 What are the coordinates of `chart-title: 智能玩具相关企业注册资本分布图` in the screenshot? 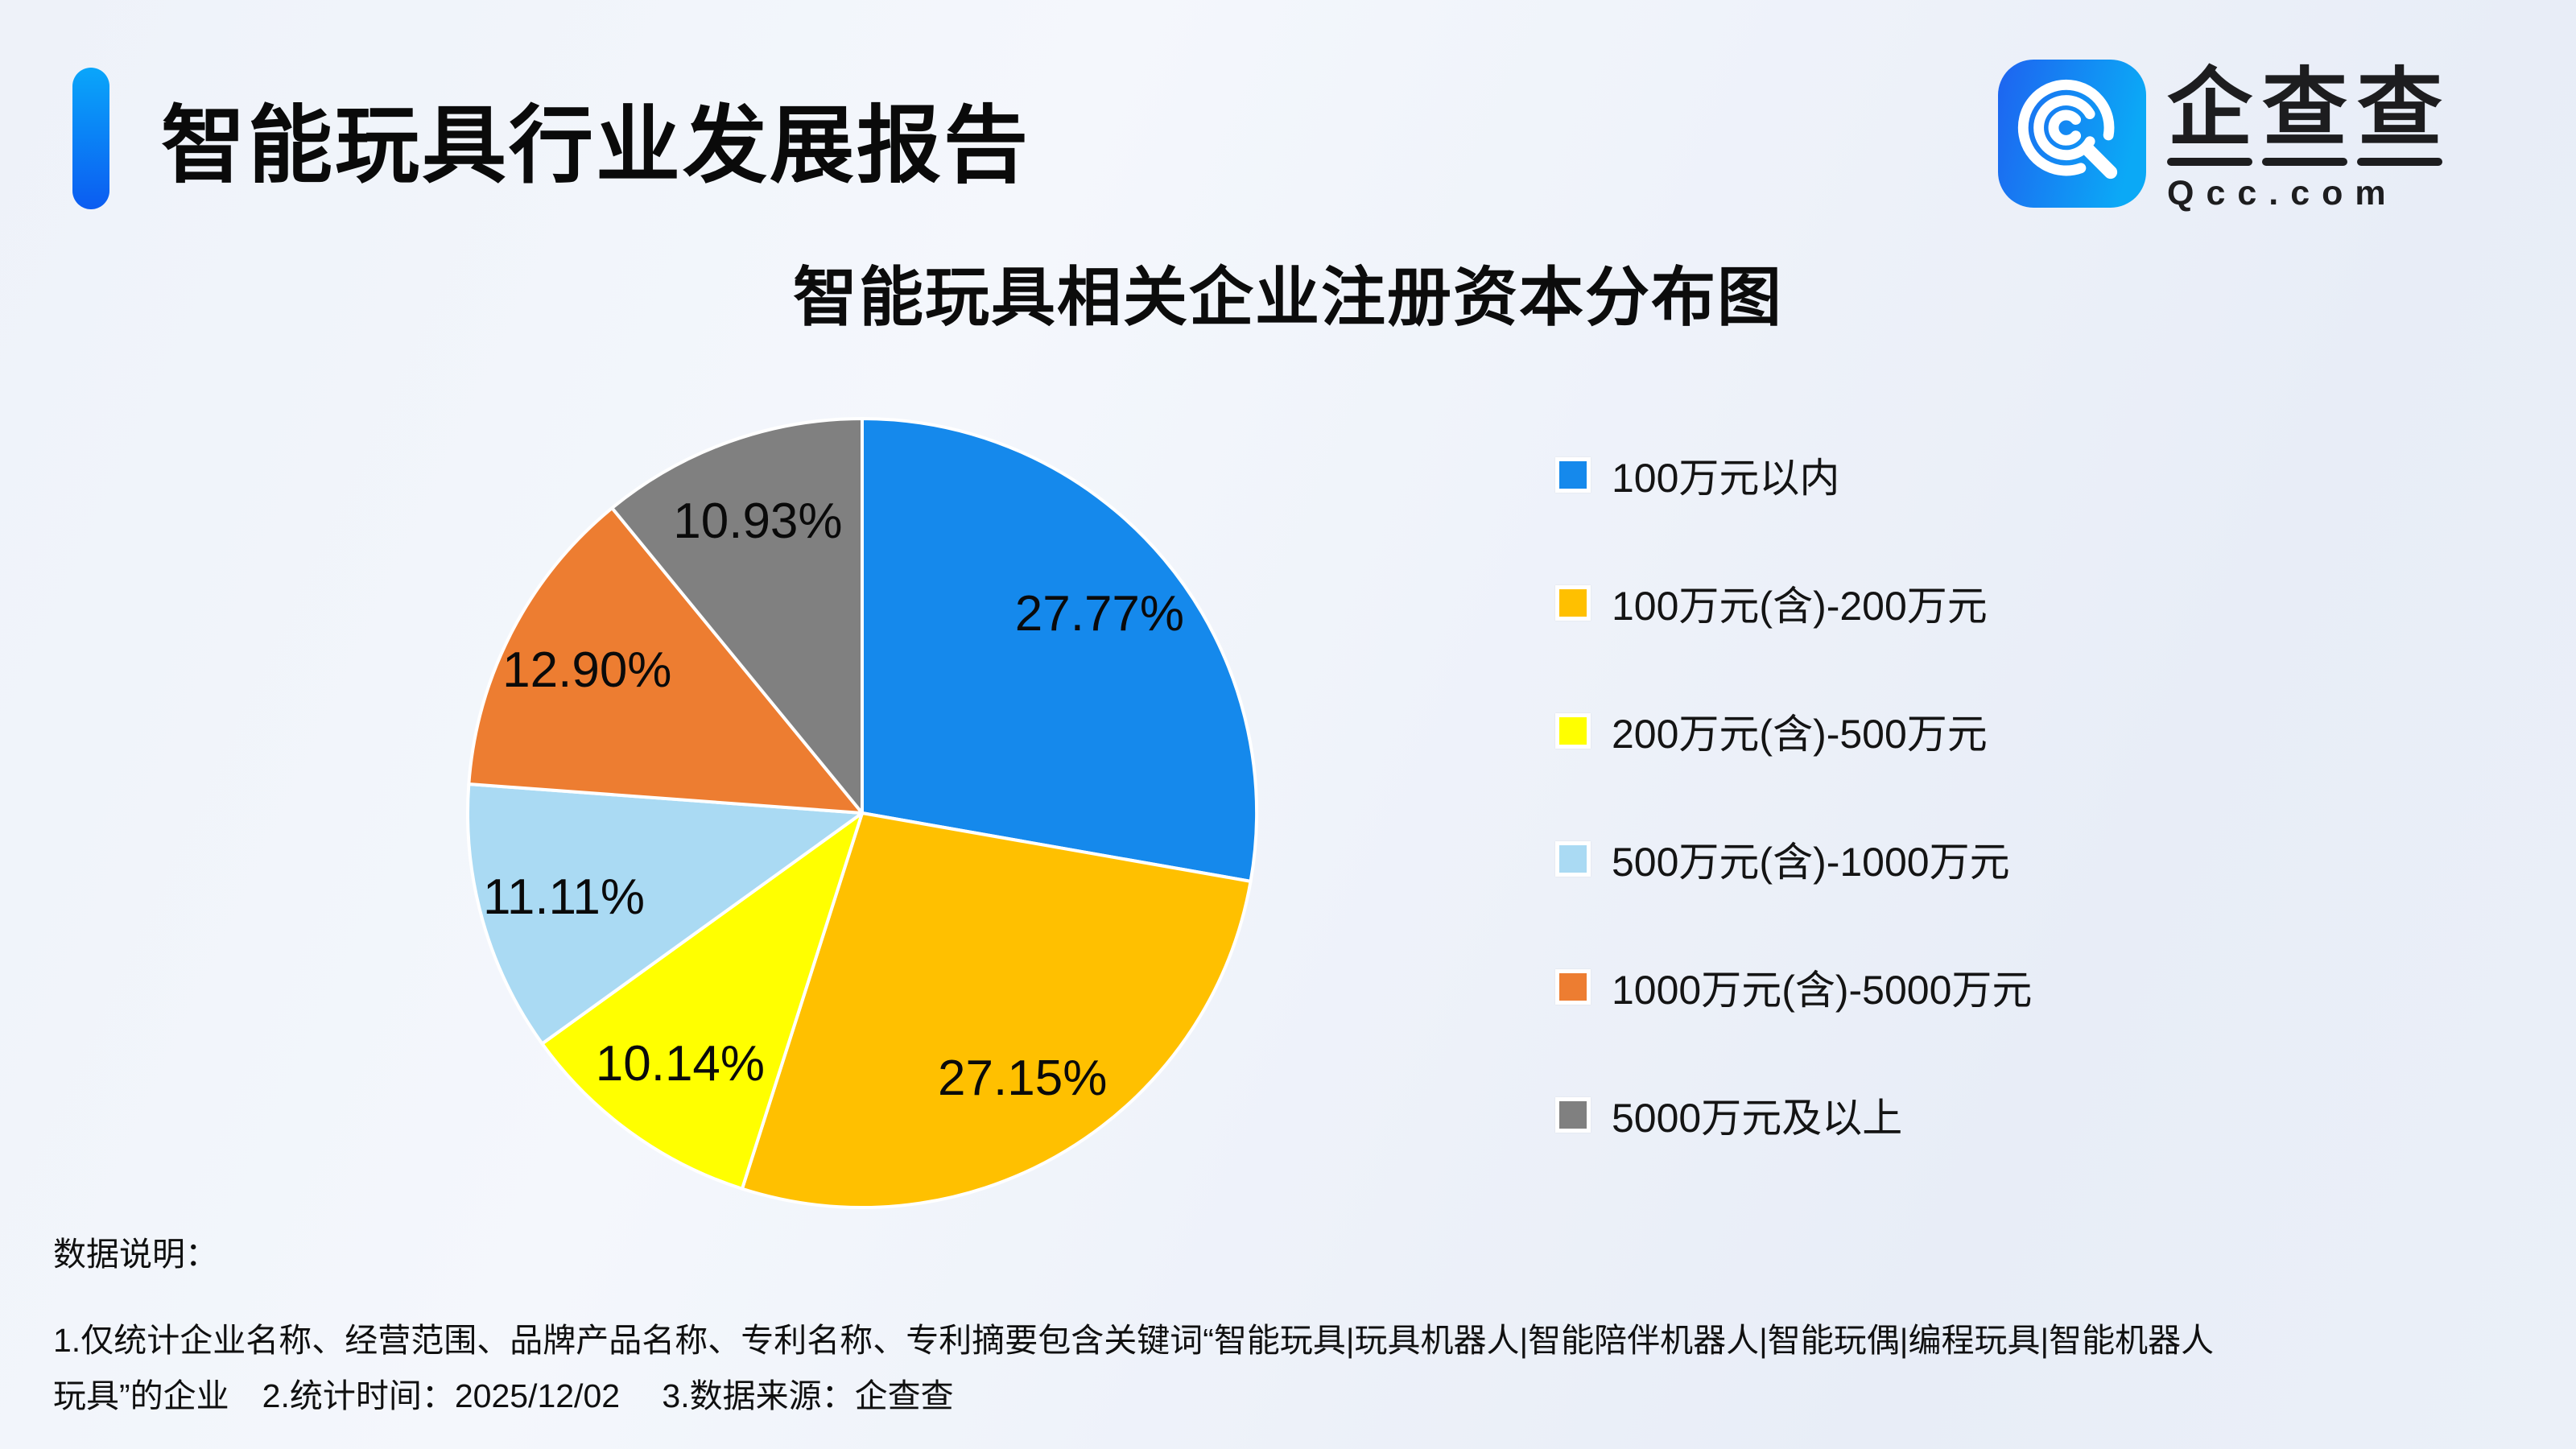 It's located at (1288, 297).